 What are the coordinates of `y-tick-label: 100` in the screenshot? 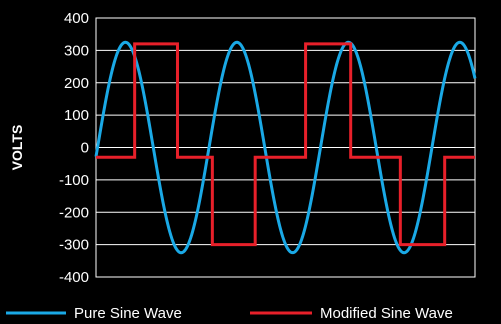 It's located at (76, 115).